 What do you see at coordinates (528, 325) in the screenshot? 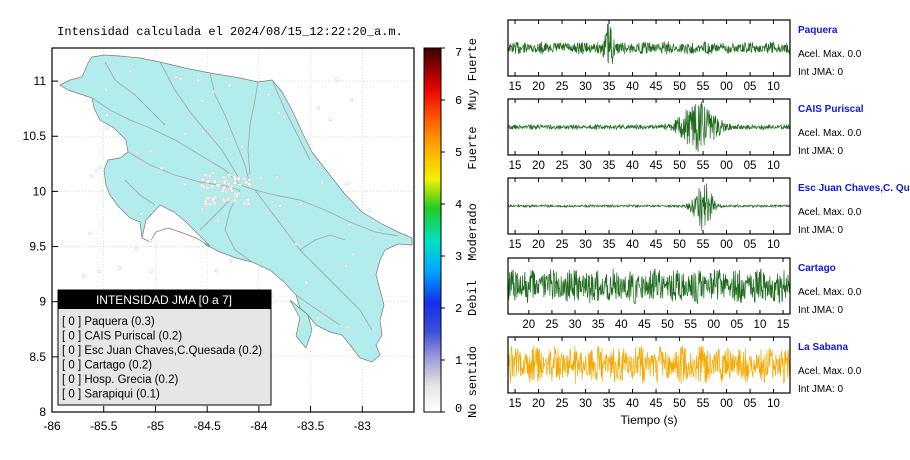
I see `waveform-tick-label: 20` at bounding box center [528, 325].